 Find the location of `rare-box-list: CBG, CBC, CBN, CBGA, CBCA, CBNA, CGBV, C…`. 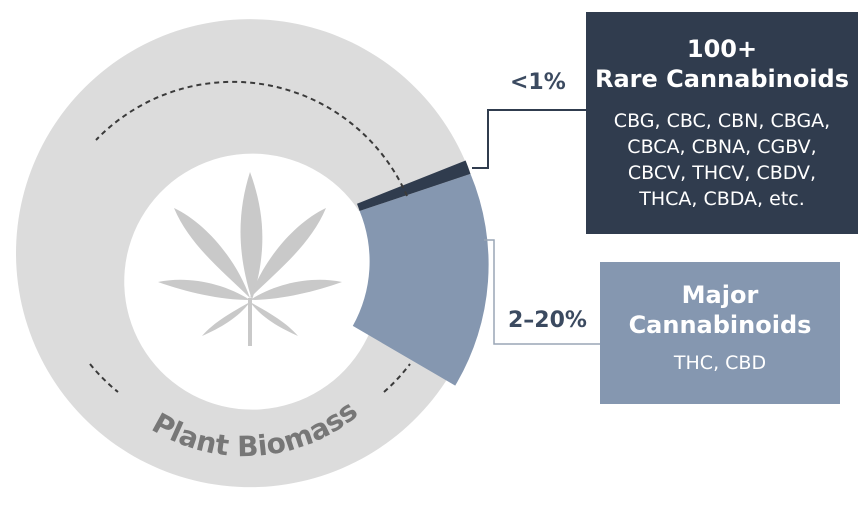

rare-box-list: CBG, CBC, CBN, CBGA, CBCA, CBNA, CGBV, C… is located at coordinates (722, 160).